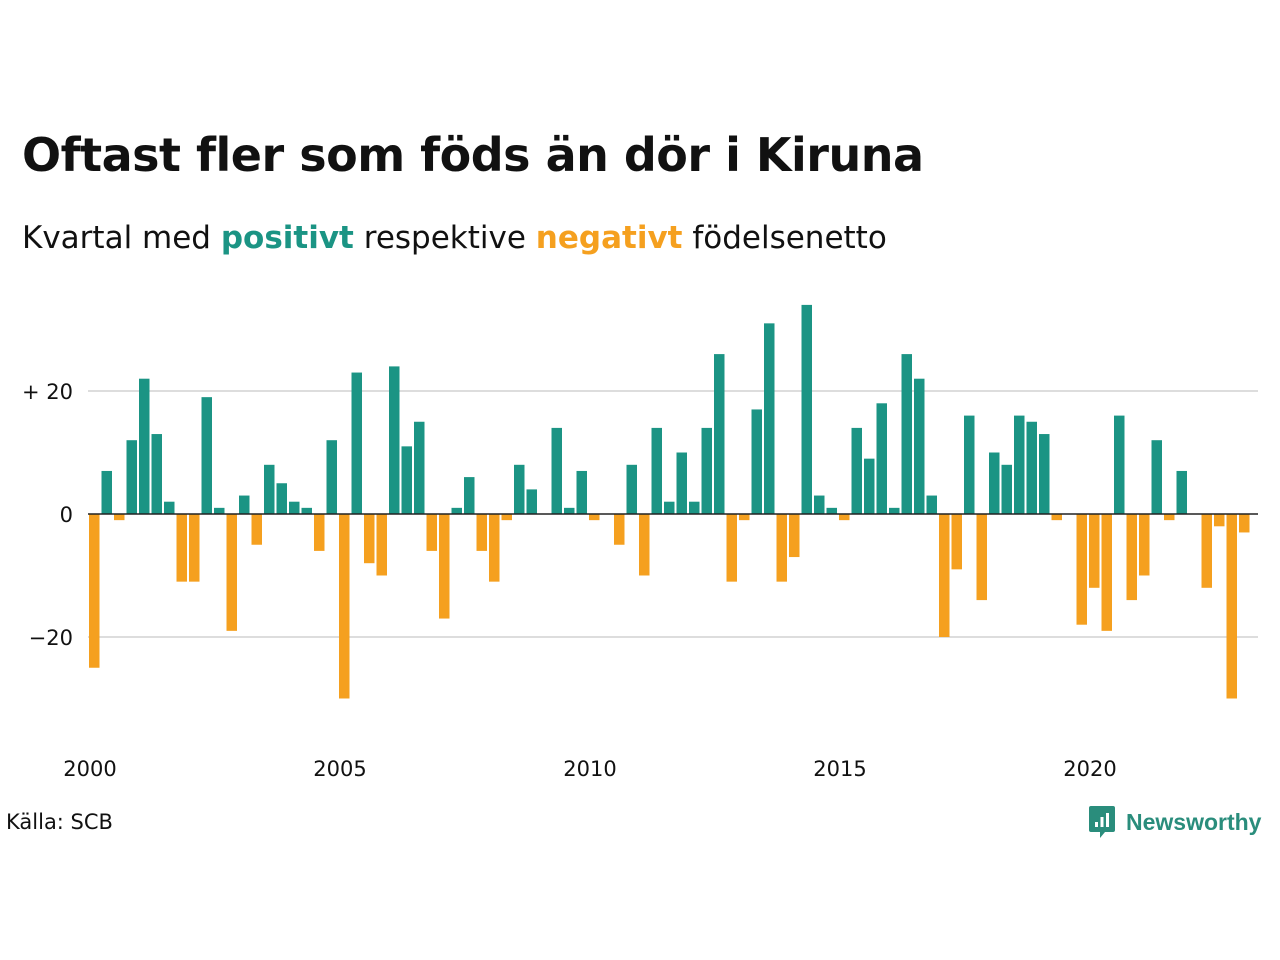  Describe the element at coordinates (51, 638) in the screenshot. I see `y-tick-label: −20` at that location.